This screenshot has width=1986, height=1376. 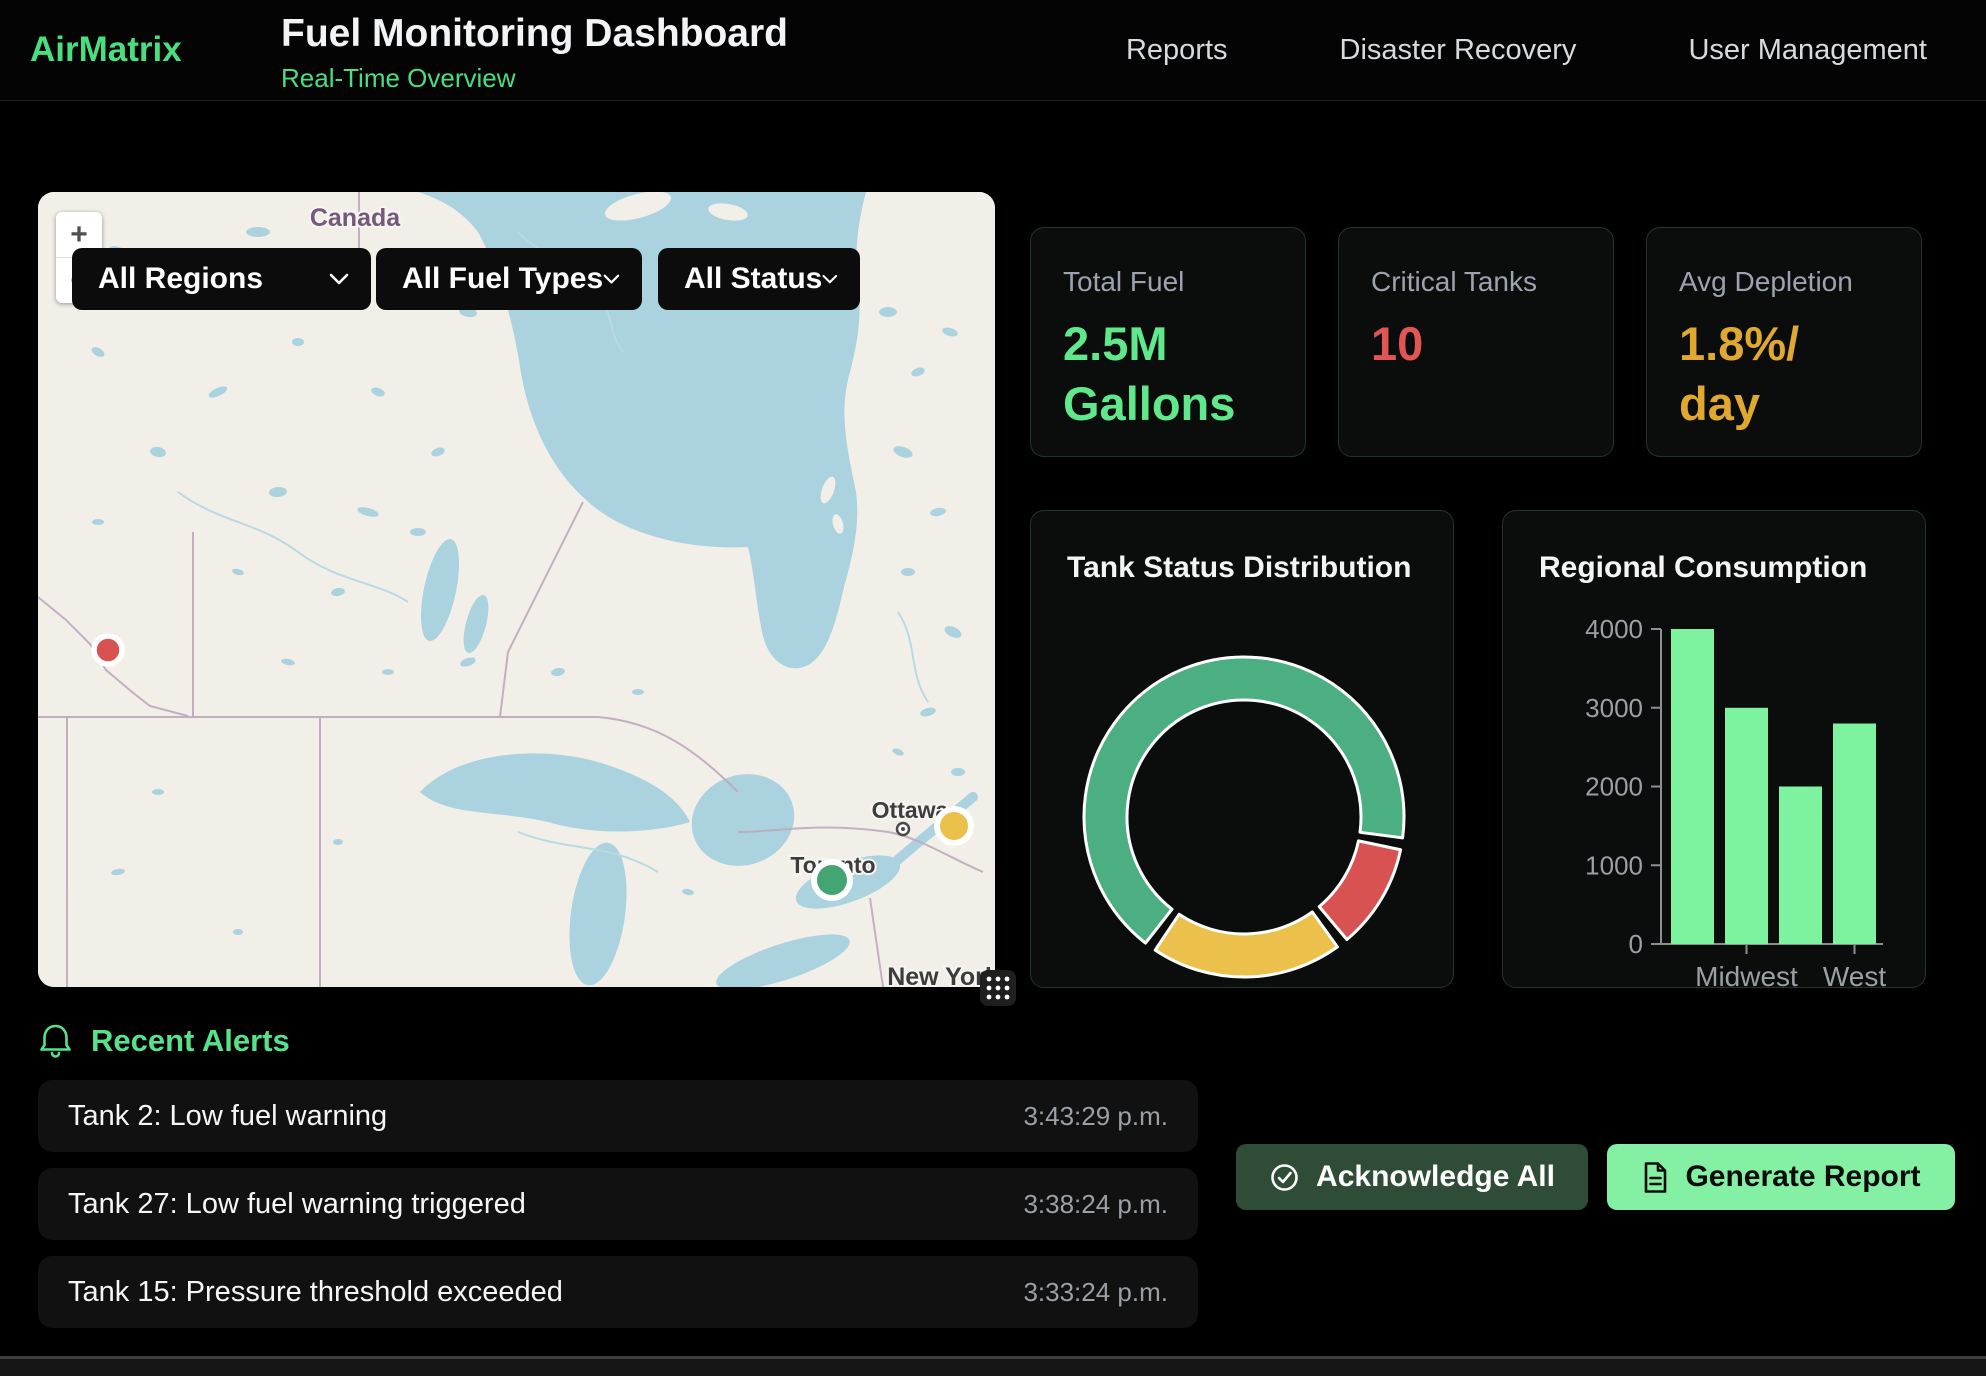 I want to click on recent-alerts-title: Recent Alerts, so click(x=190, y=1040).